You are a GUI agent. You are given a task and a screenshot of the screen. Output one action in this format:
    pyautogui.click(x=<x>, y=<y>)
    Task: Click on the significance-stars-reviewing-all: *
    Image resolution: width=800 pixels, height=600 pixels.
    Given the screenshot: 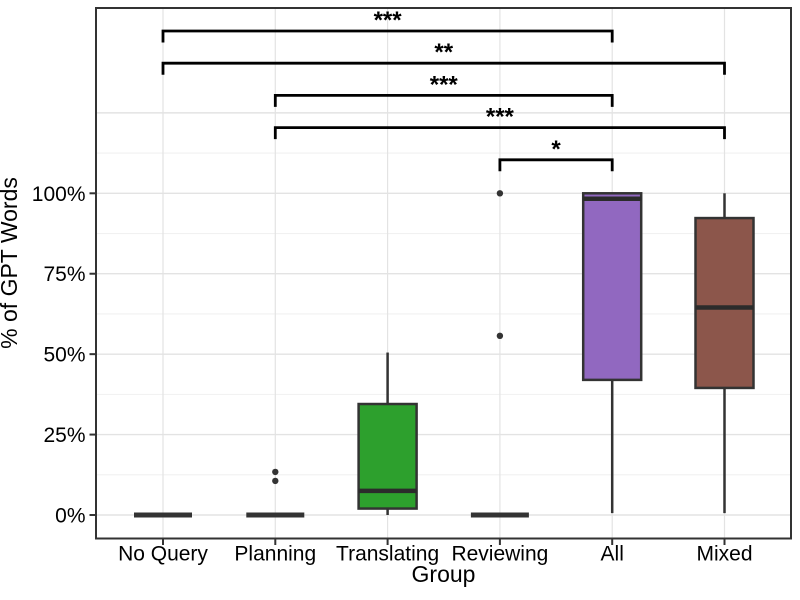 What is the action you would take?
    pyautogui.click(x=556, y=149)
    